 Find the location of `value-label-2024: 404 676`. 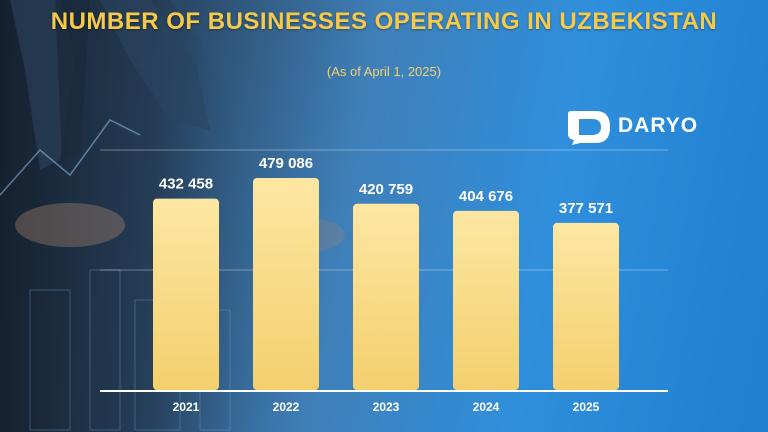

value-label-2024: 404 676 is located at coordinates (486, 196).